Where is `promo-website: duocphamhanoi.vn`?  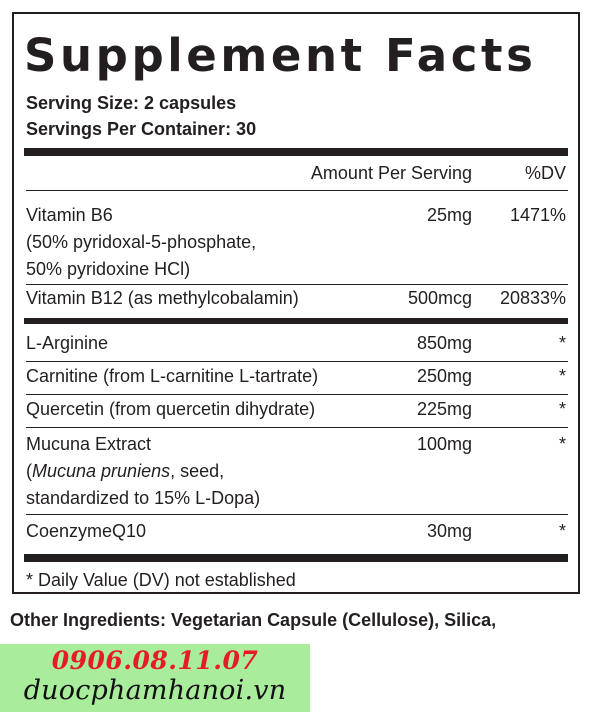
promo-website: duocphamhanoi.vn is located at coordinates (155, 690).